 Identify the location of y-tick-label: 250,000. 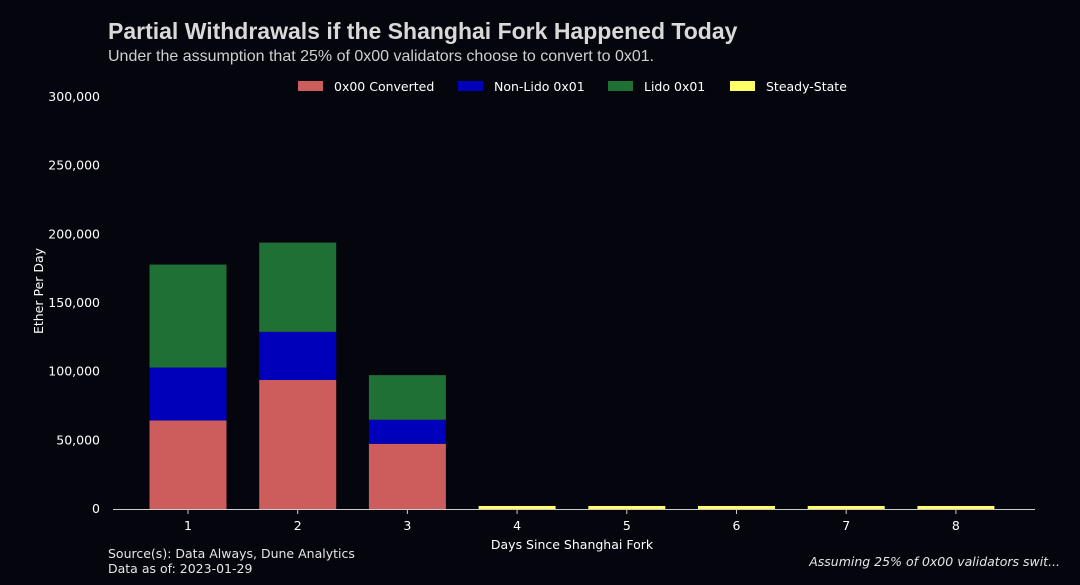
(74, 165).